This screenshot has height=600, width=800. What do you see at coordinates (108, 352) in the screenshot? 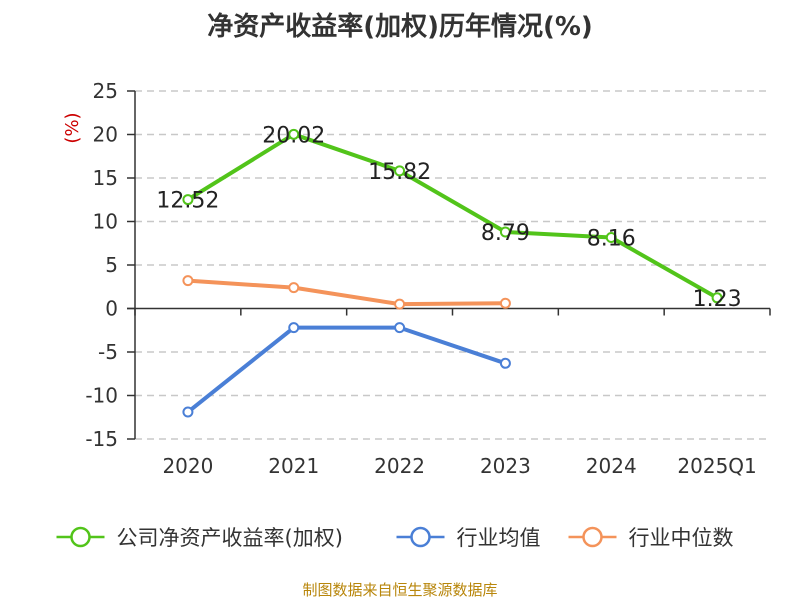
I see `y-tick-label: -5` at bounding box center [108, 352].